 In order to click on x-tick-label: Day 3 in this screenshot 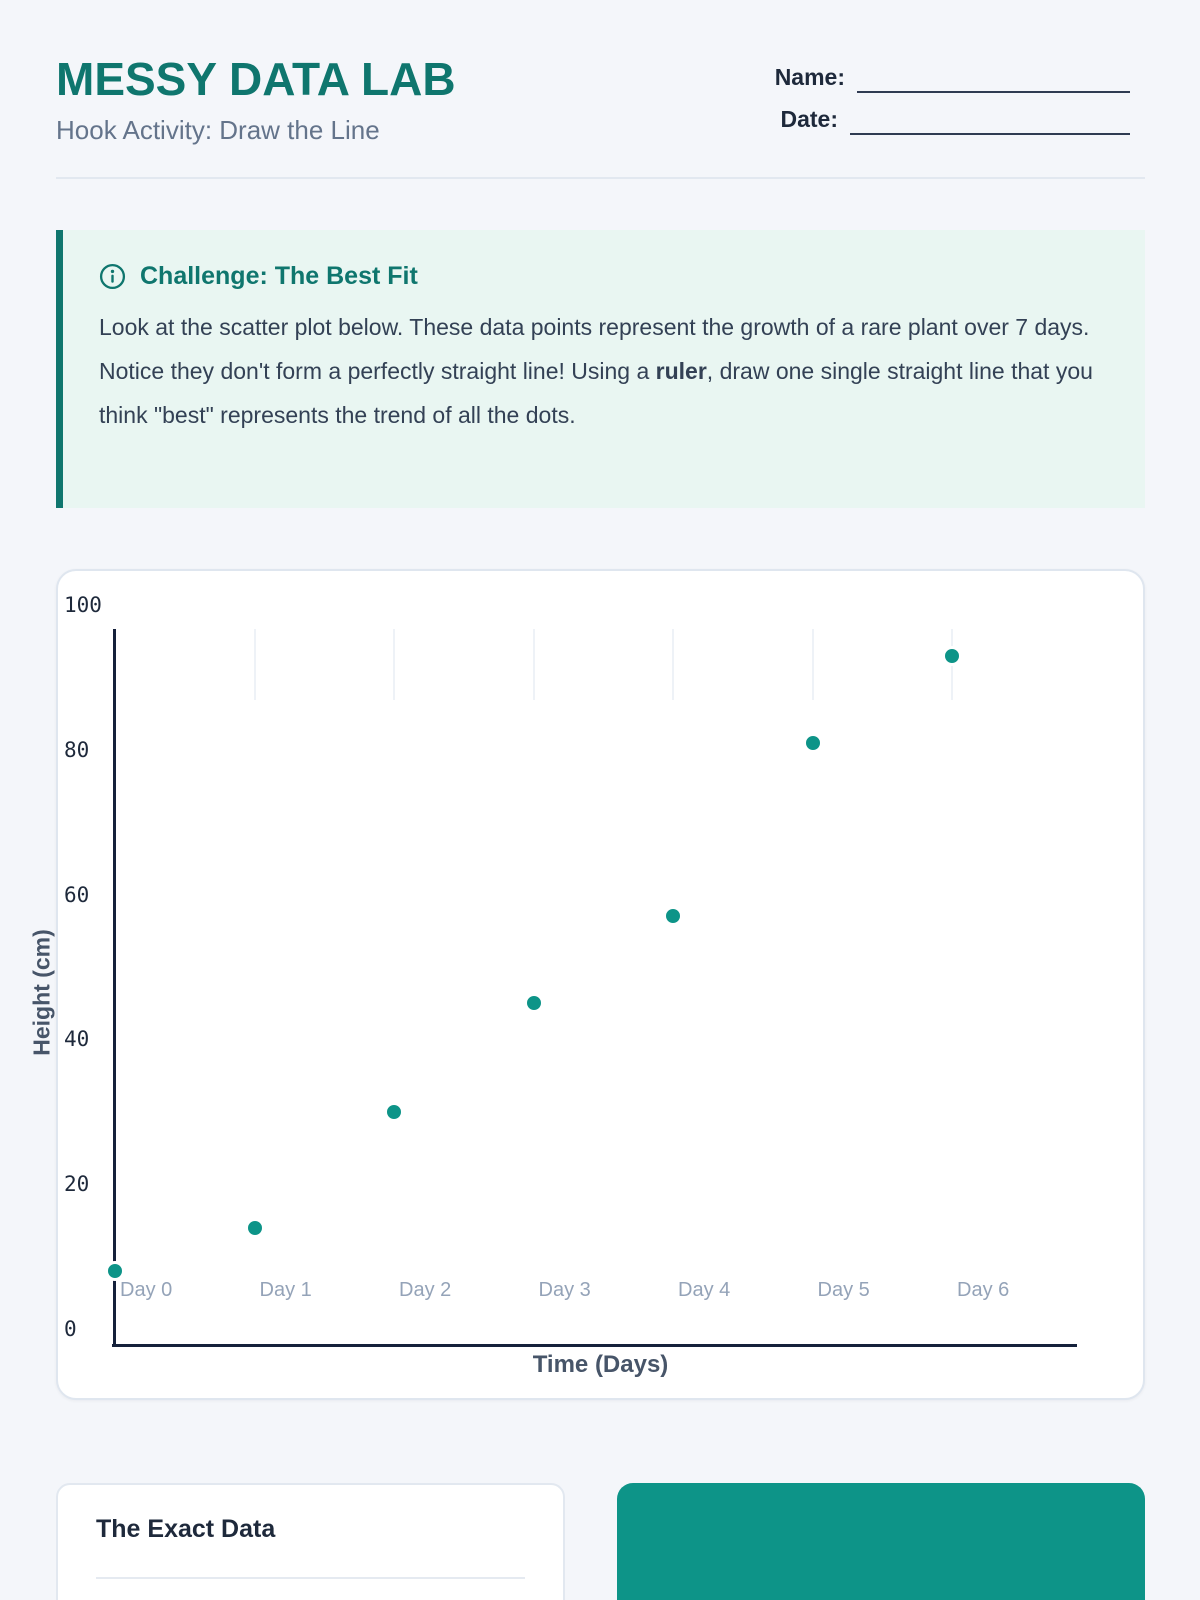, I will do `click(564, 1290)`.